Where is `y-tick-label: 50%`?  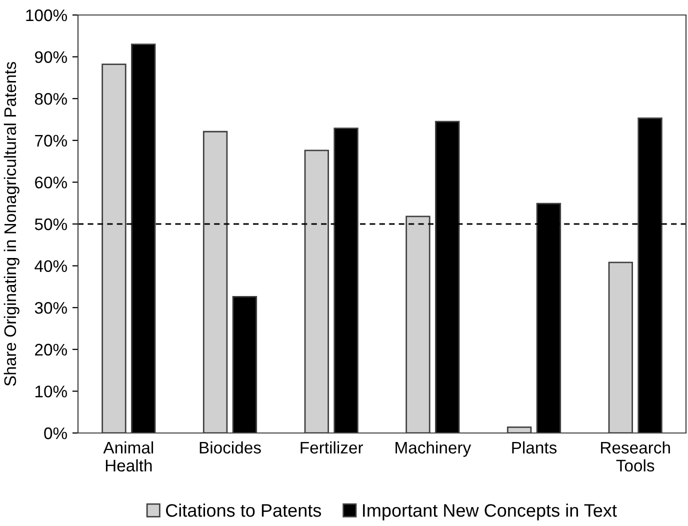
y-tick-label: 50% is located at coordinates (50, 224).